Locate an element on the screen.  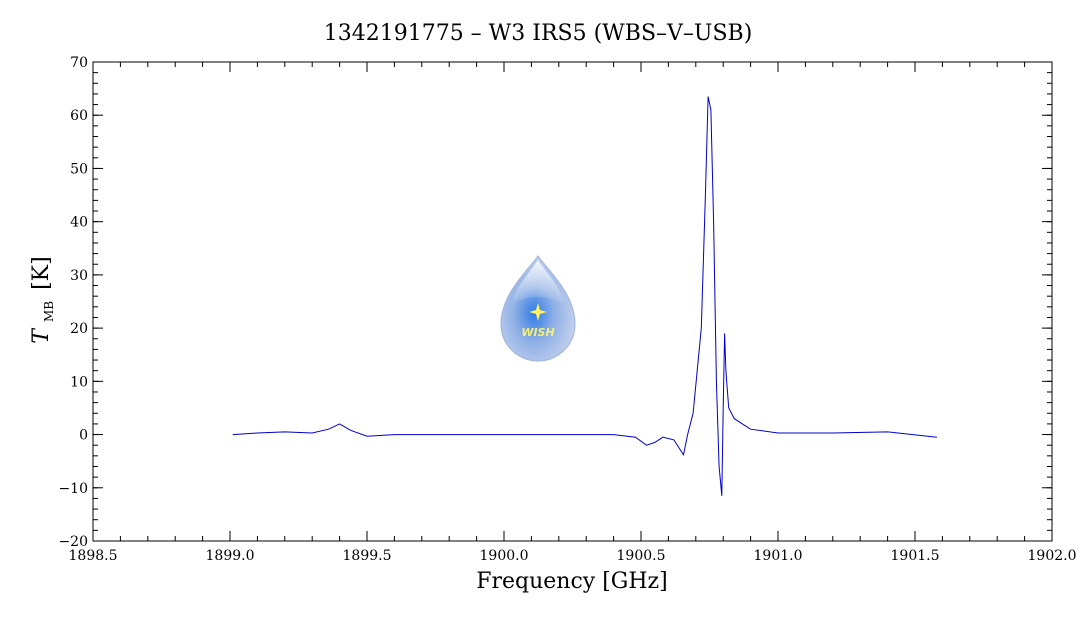
star-icon is located at coordinates (538, 312).